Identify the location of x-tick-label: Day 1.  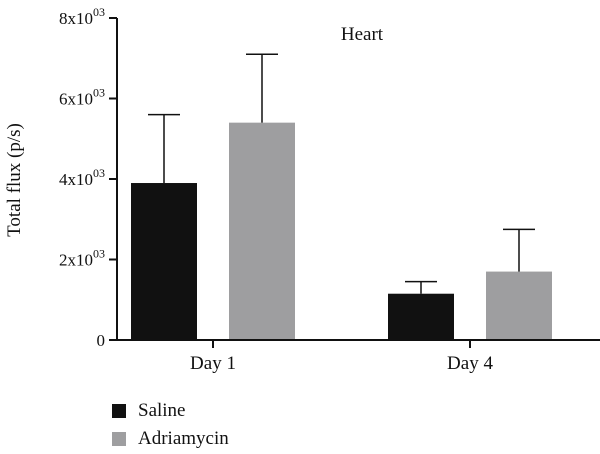
(213, 363).